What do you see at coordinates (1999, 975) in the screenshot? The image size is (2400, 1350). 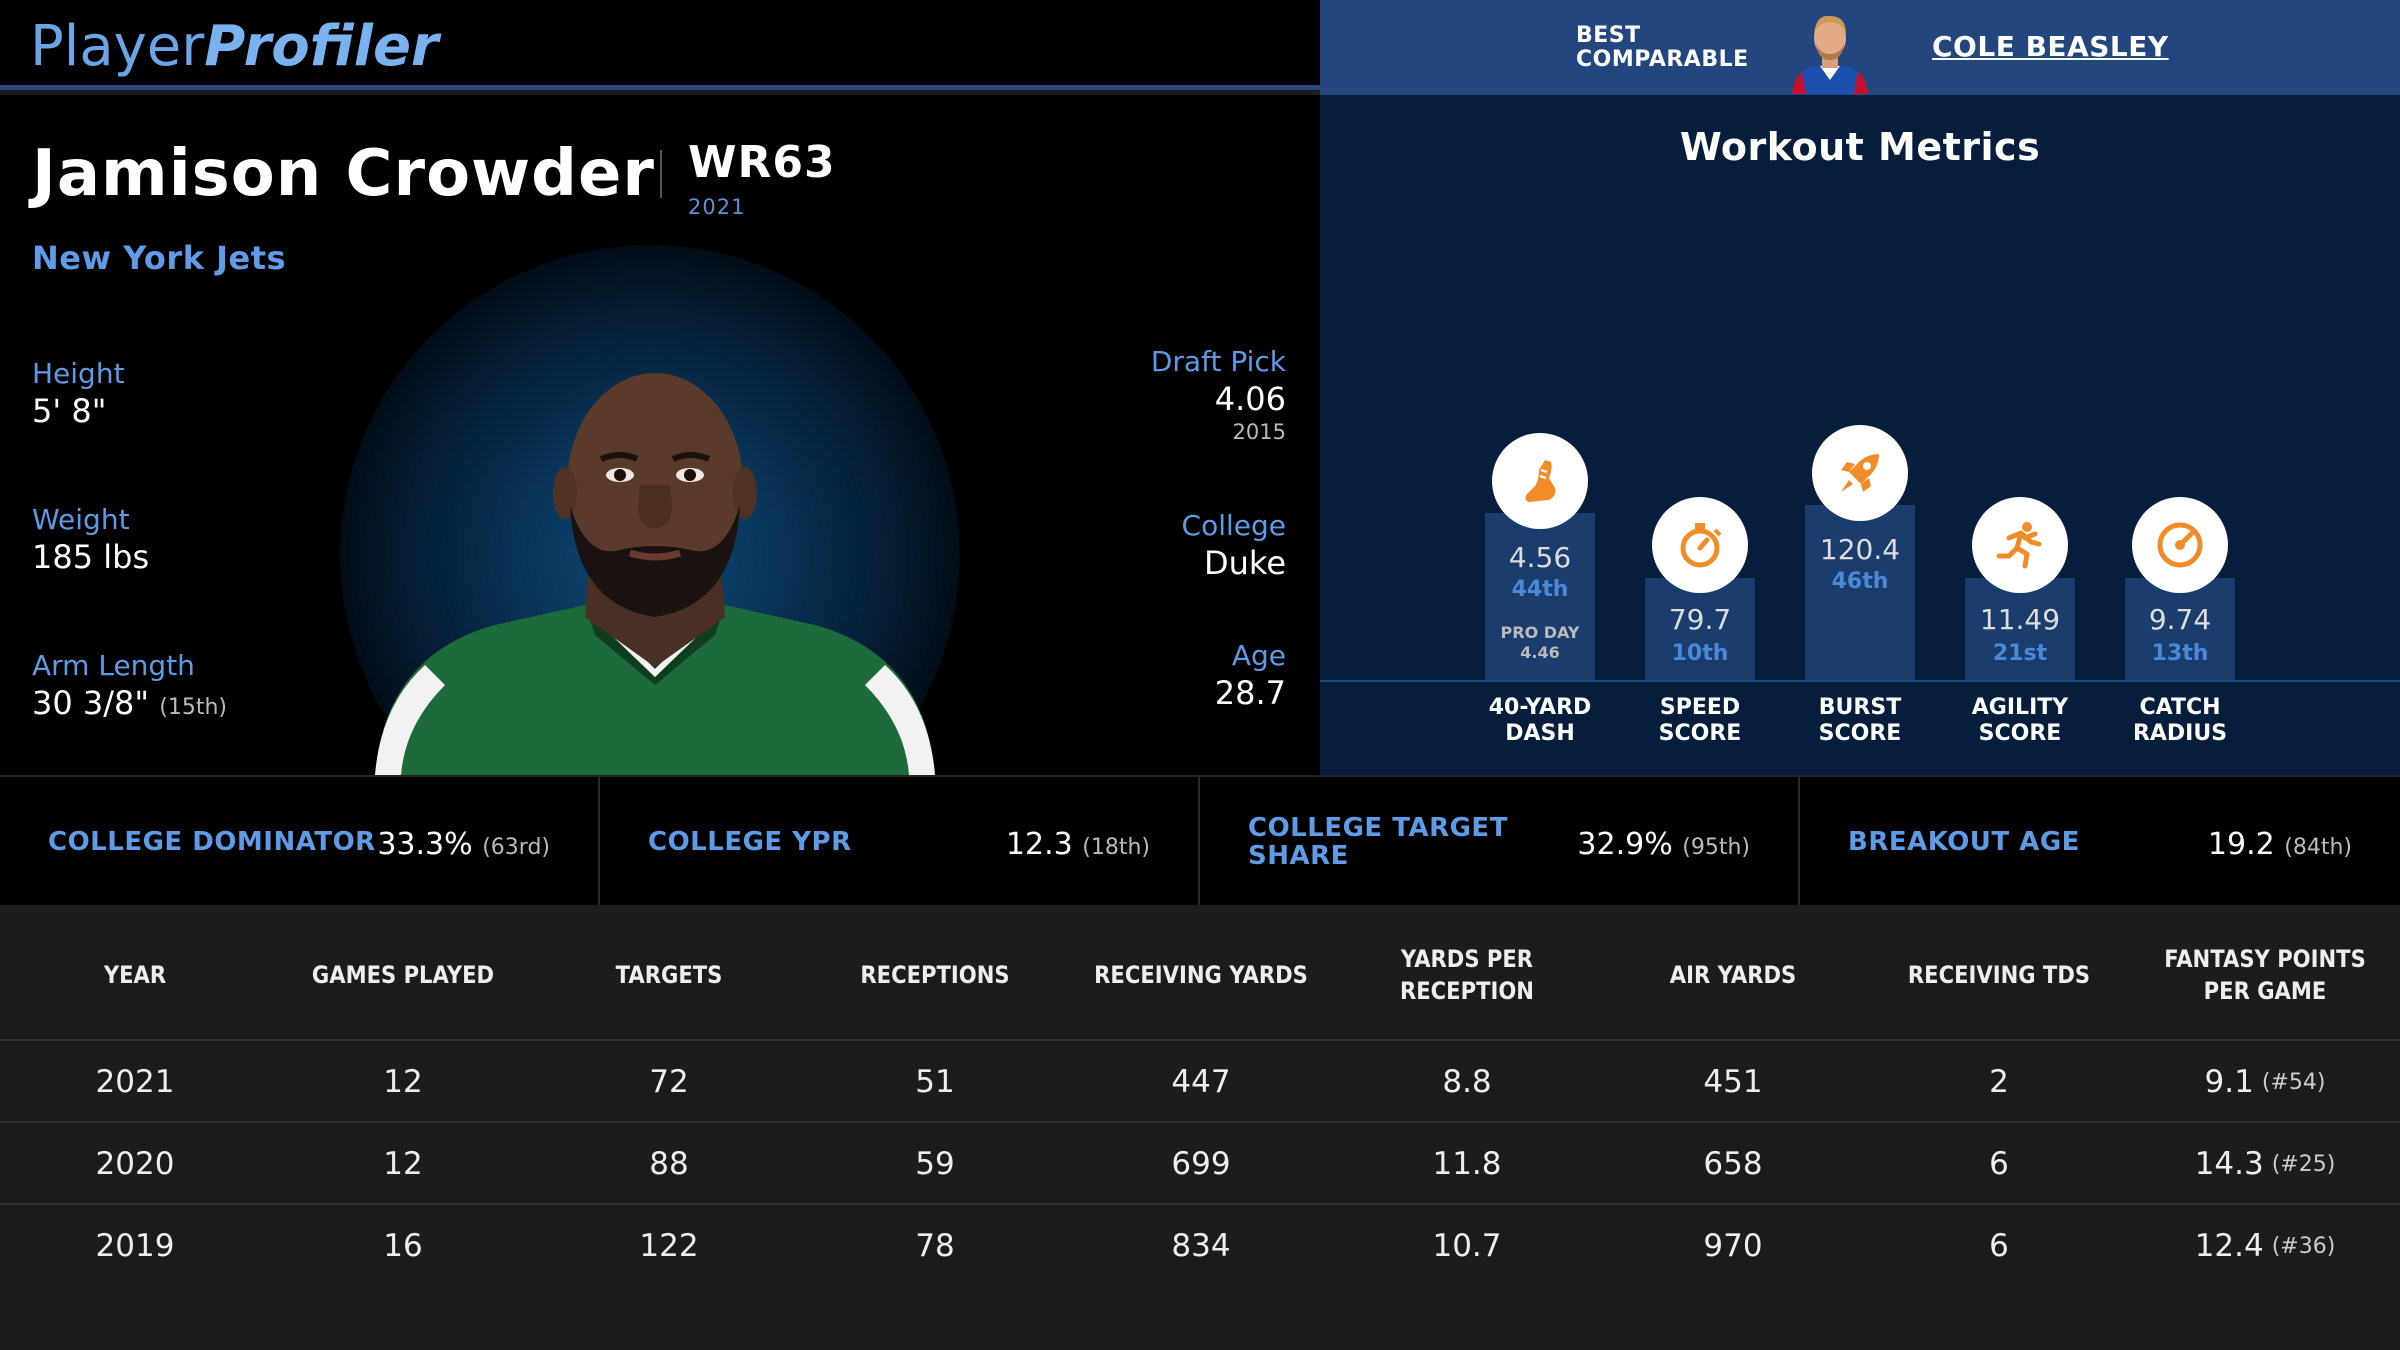 I see `col-header-receiving-tds: RECEIVING TDS` at bounding box center [1999, 975].